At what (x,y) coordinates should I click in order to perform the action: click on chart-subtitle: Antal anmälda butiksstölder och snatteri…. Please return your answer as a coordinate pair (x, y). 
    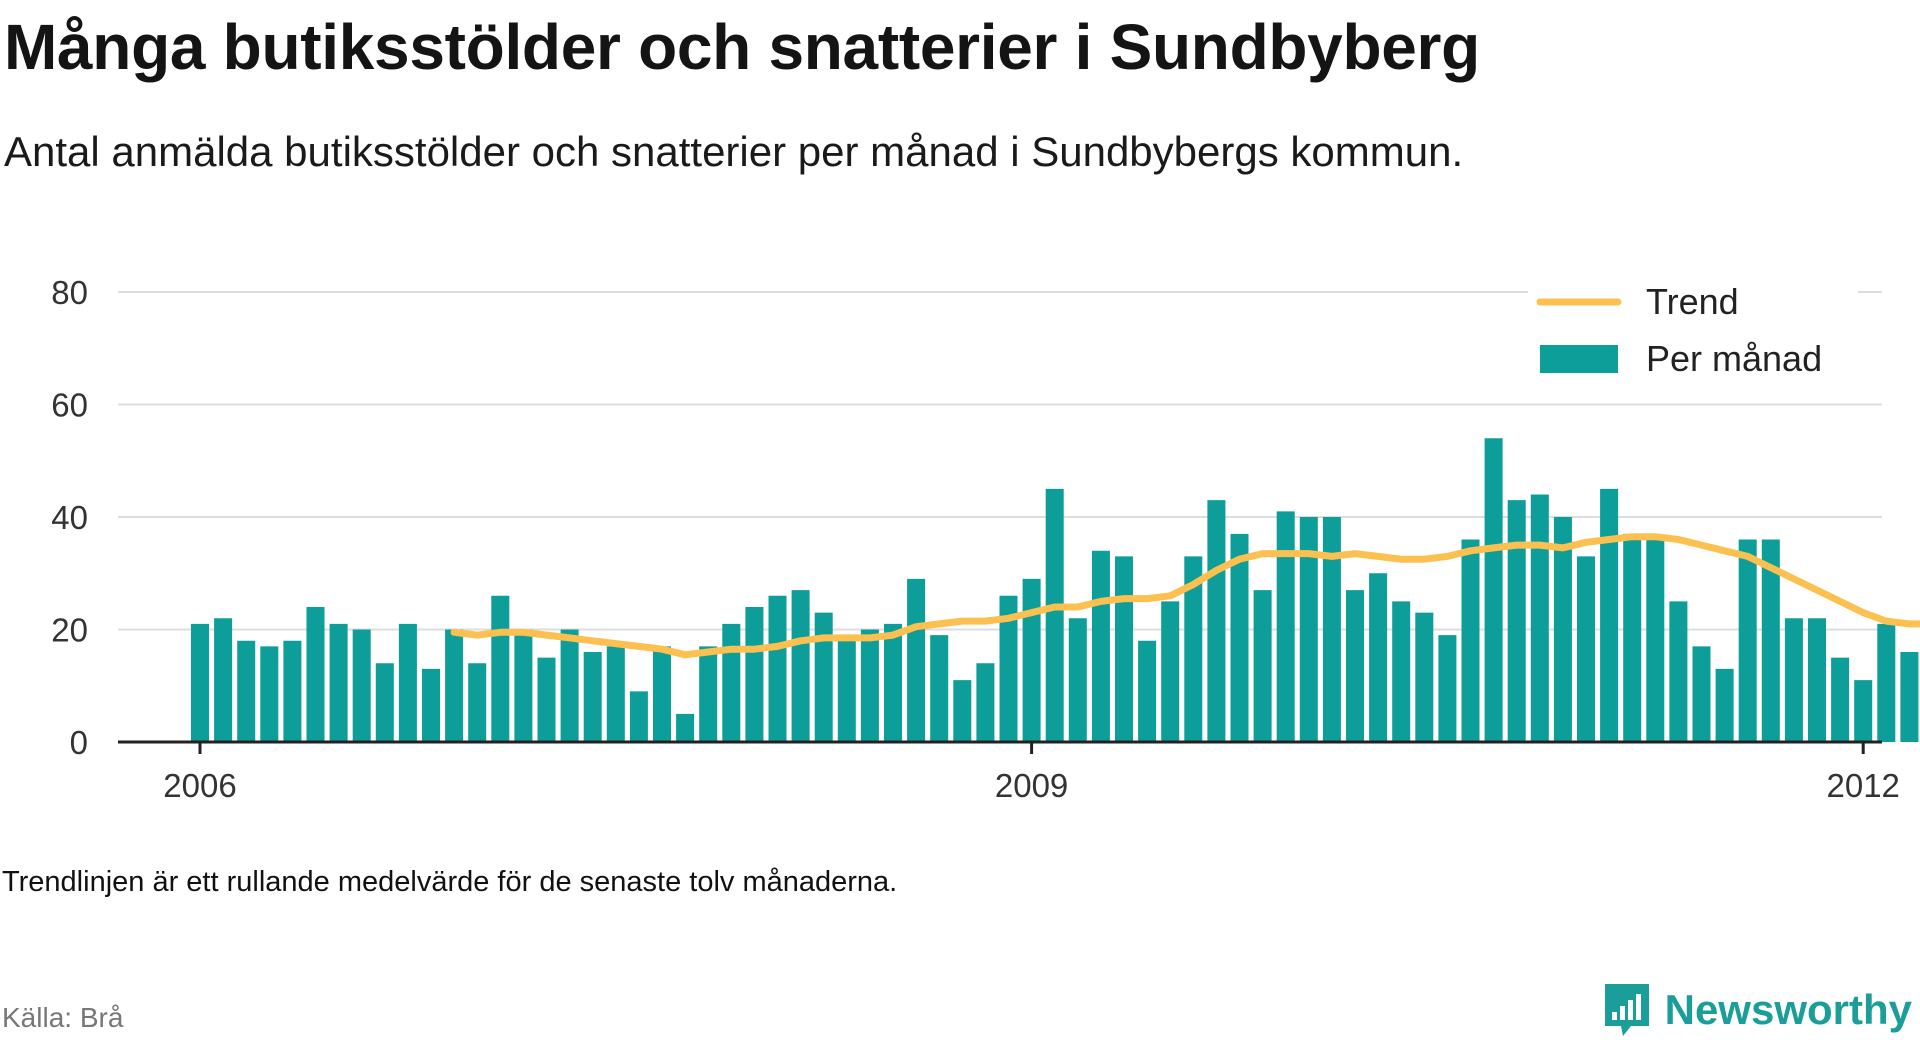
    Looking at the image, I should click on (734, 151).